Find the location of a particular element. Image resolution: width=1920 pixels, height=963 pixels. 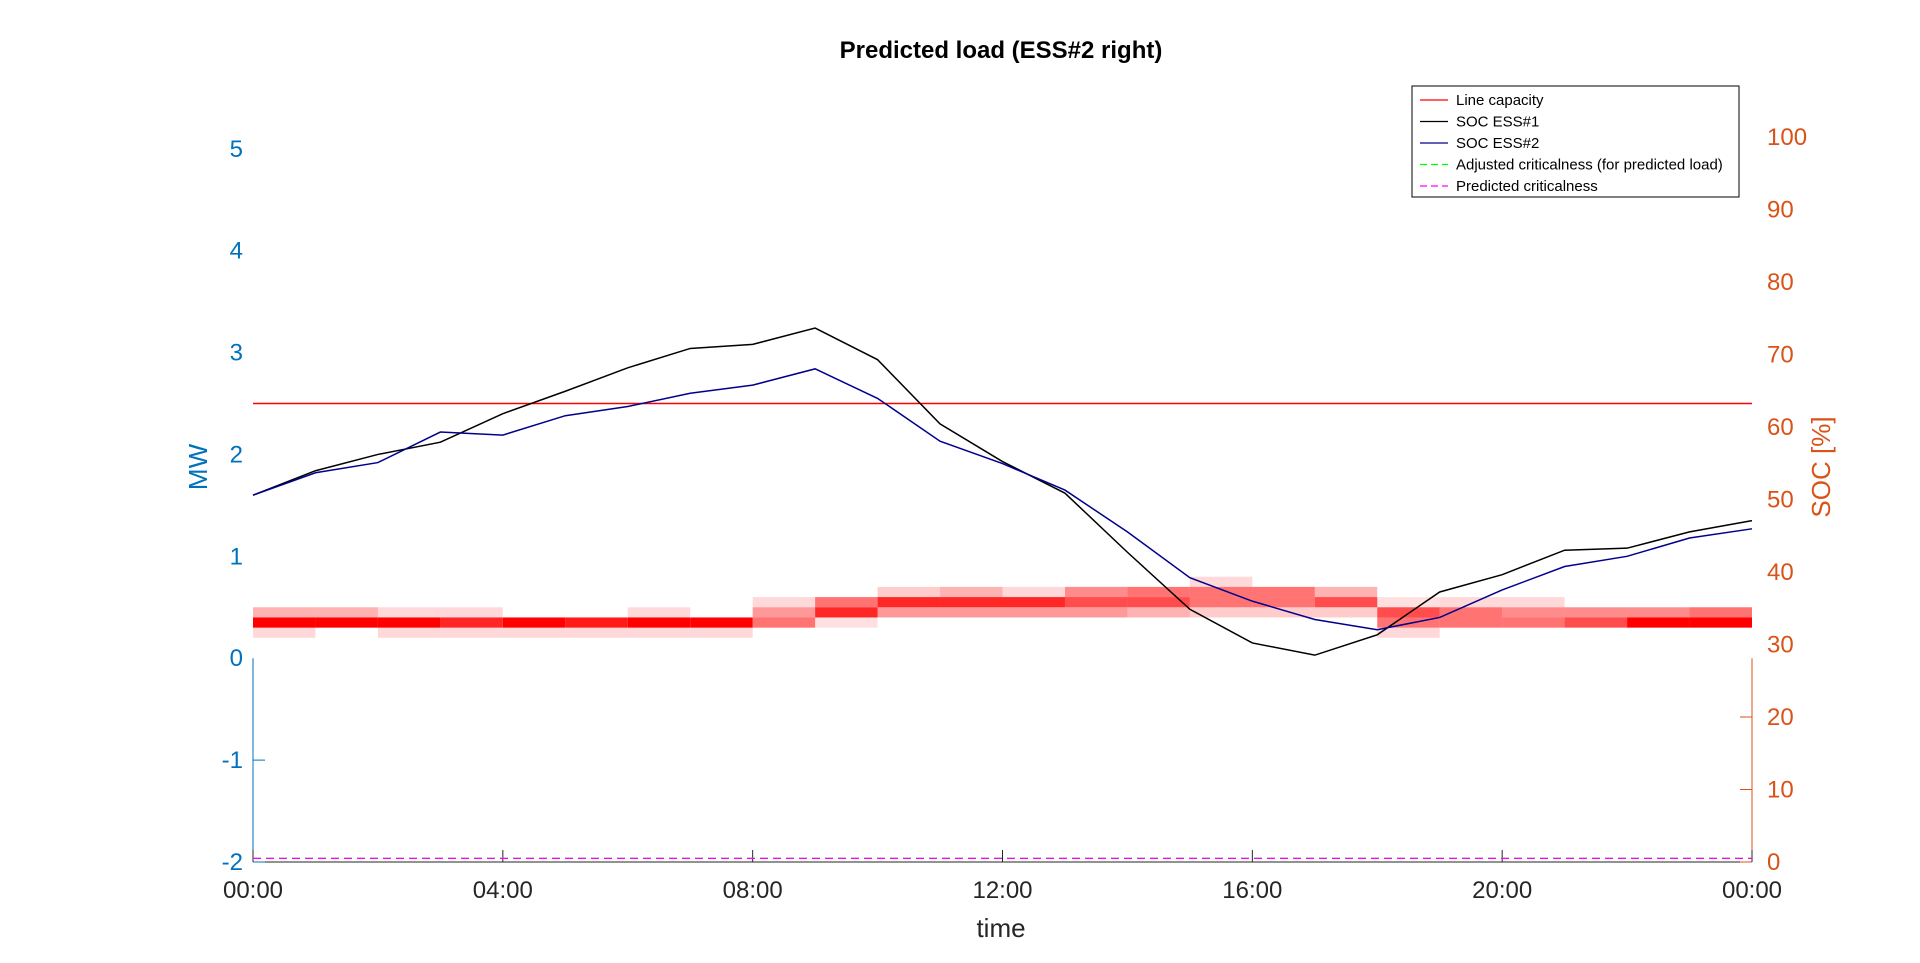

x-tick-label: 04:00 is located at coordinates (503, 890).